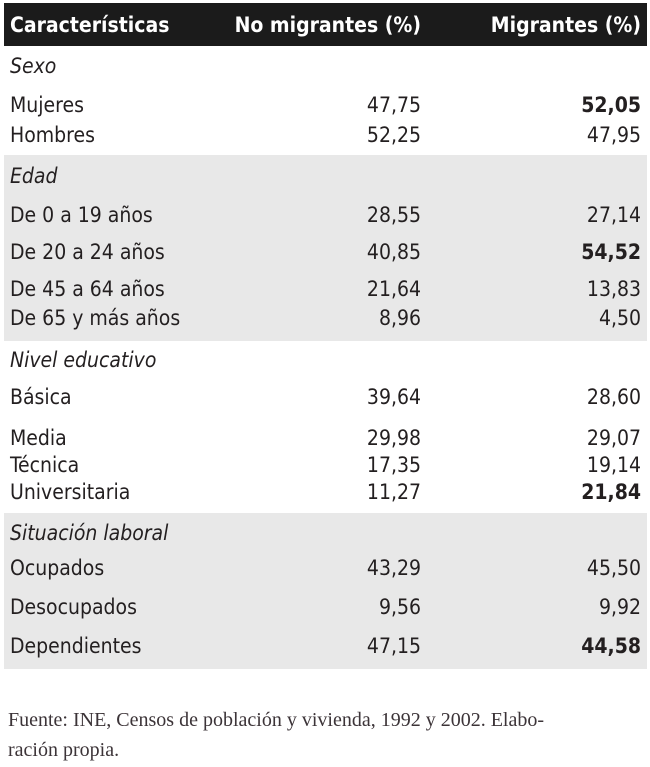 The width and height of the screenshot is (650, 767). Describe the element at coordinates (393, 568) in the screenshot. I see `no-migrantes-value: 43,29` at that location.